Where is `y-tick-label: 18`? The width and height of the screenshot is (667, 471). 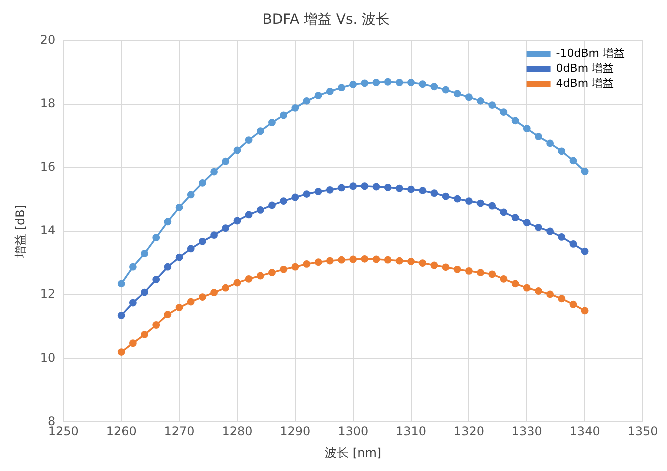 y-tick-label: 18 is located at coordinates (48, 103).